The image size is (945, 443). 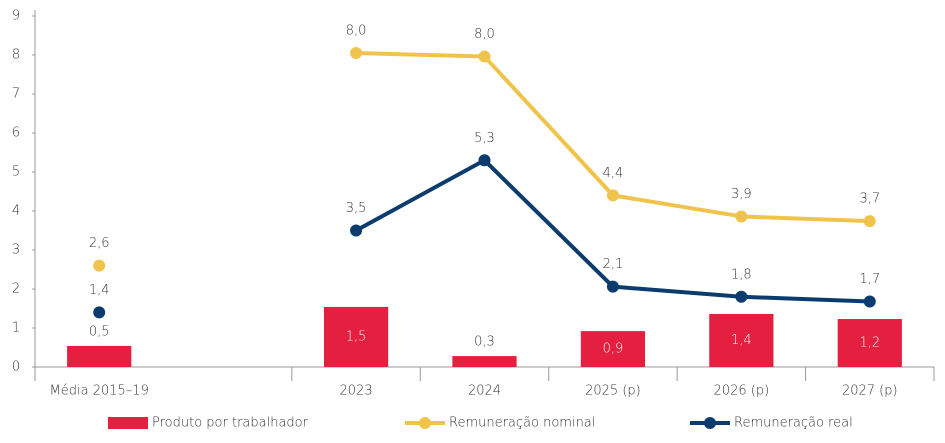 I want to click on y-tick-label: 6, so click(x=16, y=133).